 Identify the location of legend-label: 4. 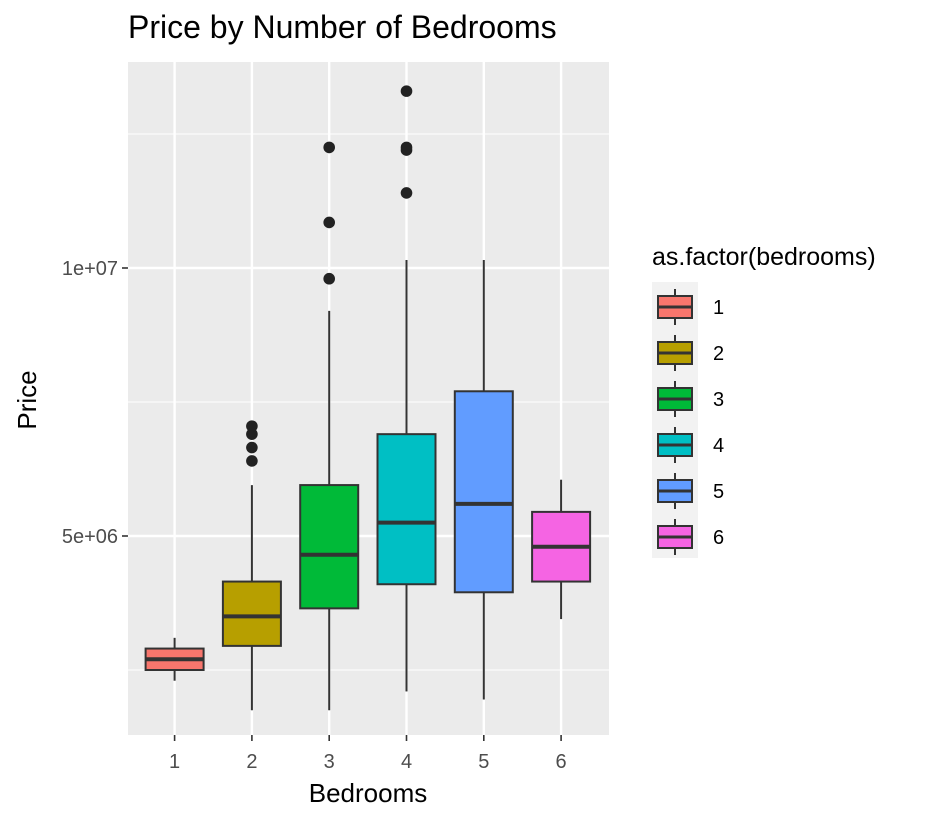
(718, 446).